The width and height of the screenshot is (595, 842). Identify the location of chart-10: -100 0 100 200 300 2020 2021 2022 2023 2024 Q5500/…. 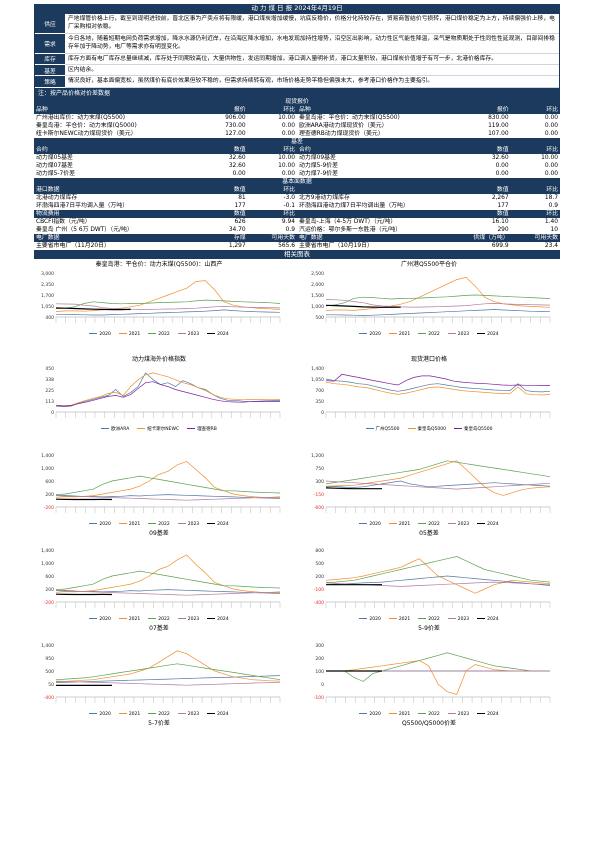
(429, 685).